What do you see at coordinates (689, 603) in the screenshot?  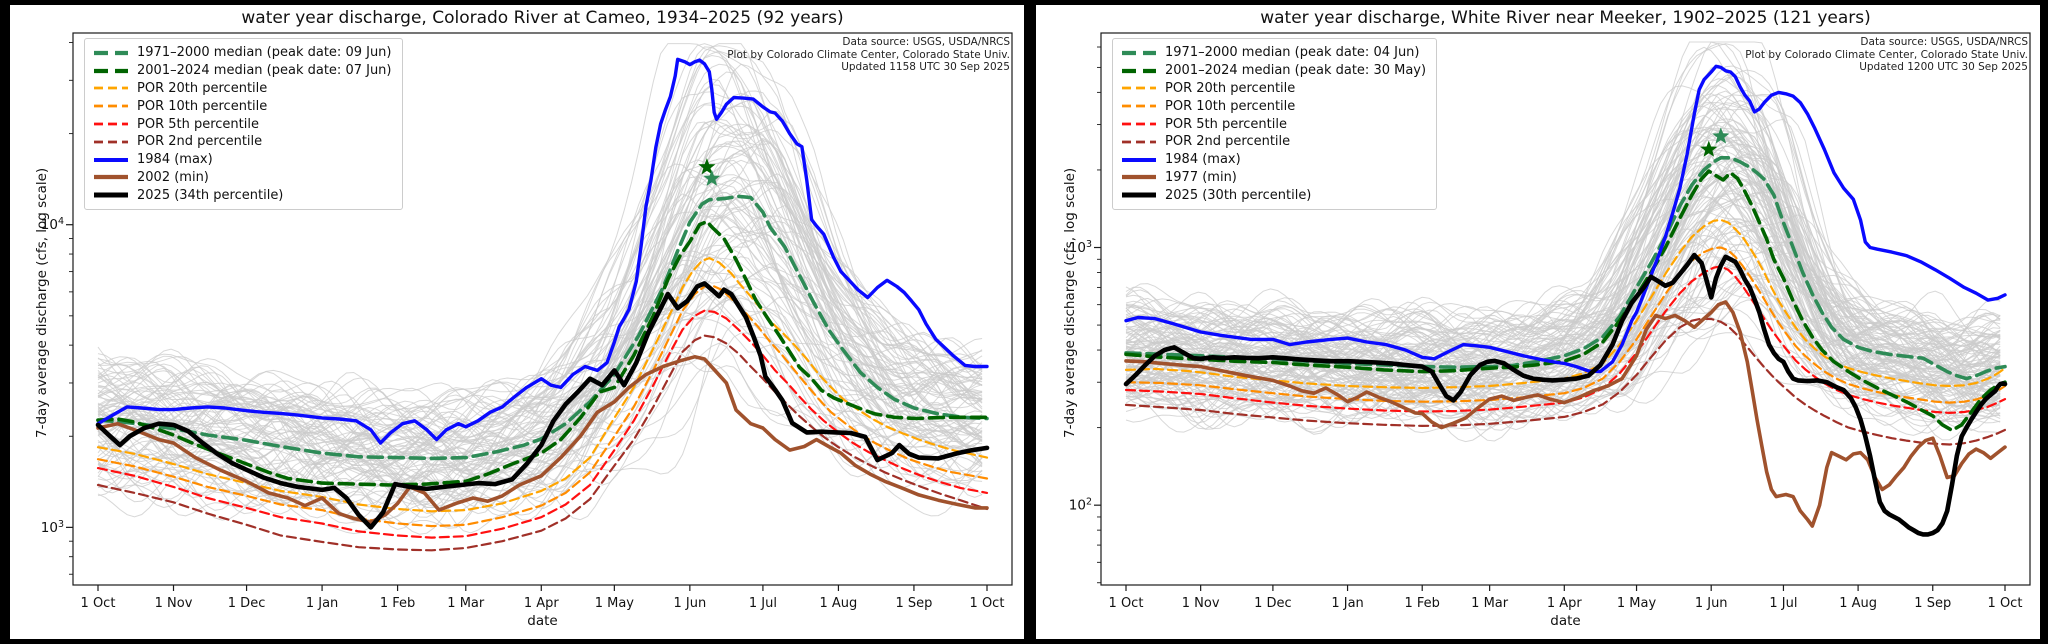 I see `svg-text: 1 Jun` at bounding box center [689, 603].